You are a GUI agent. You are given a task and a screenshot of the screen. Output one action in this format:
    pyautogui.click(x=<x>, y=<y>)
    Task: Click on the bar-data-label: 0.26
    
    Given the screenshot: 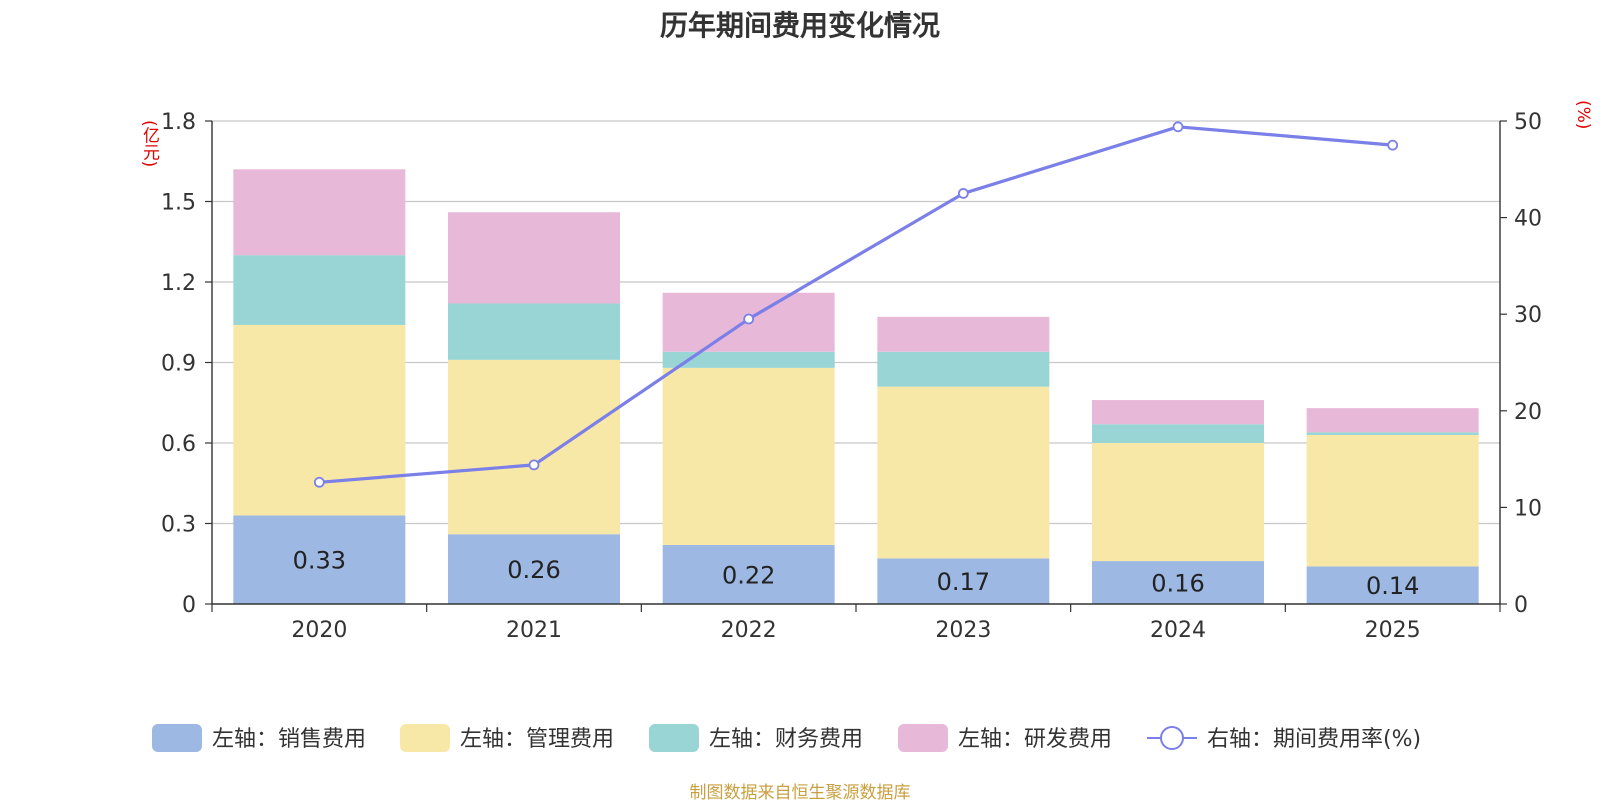 What is the action you would take?
    pyautogui.click(x=533, y=570)
    